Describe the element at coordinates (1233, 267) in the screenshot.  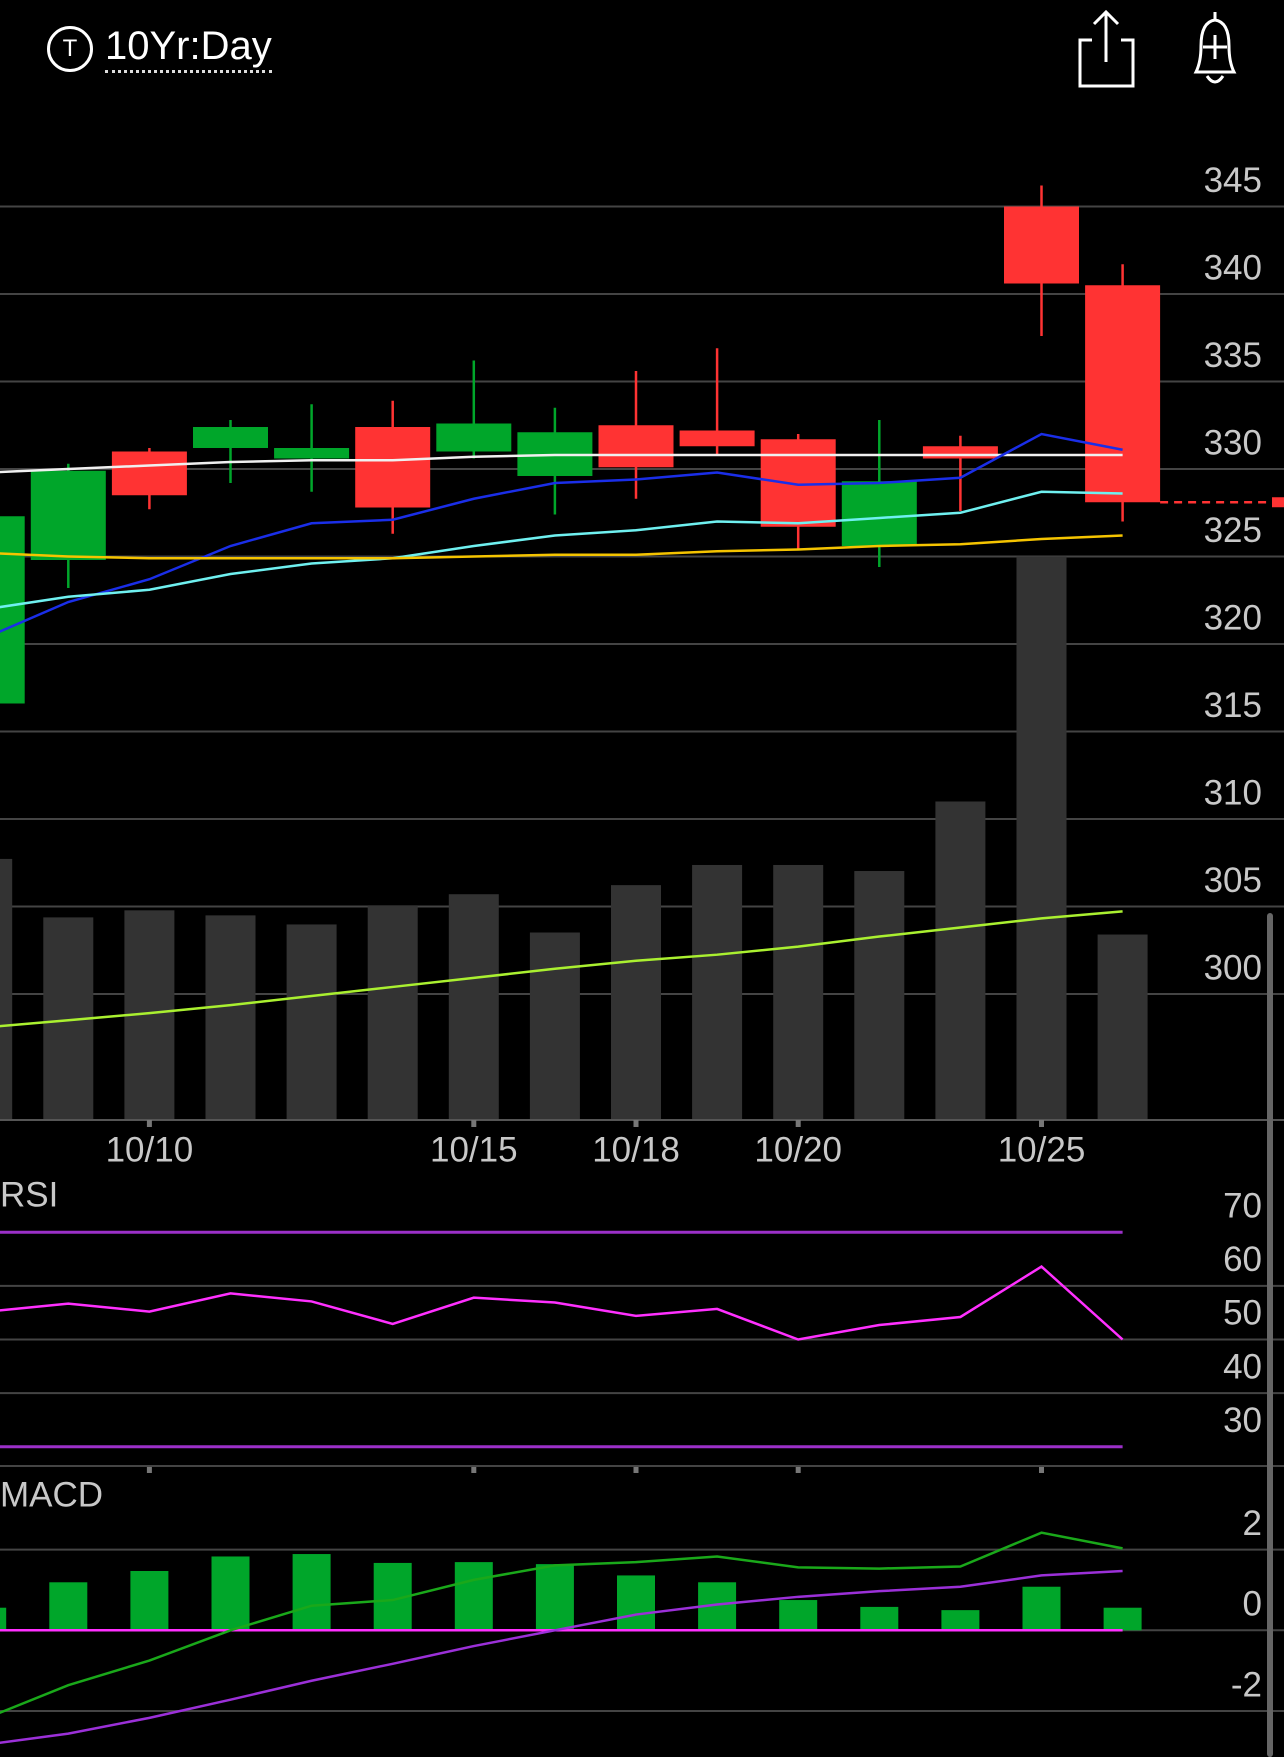
I see `y-tick-label: 340` at that location.